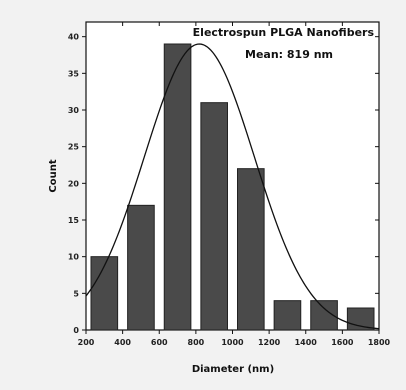 The height and width of the screenshot is (390, 406). I want to click on x-axis-label: Diameter (nm), so click(233, 369).